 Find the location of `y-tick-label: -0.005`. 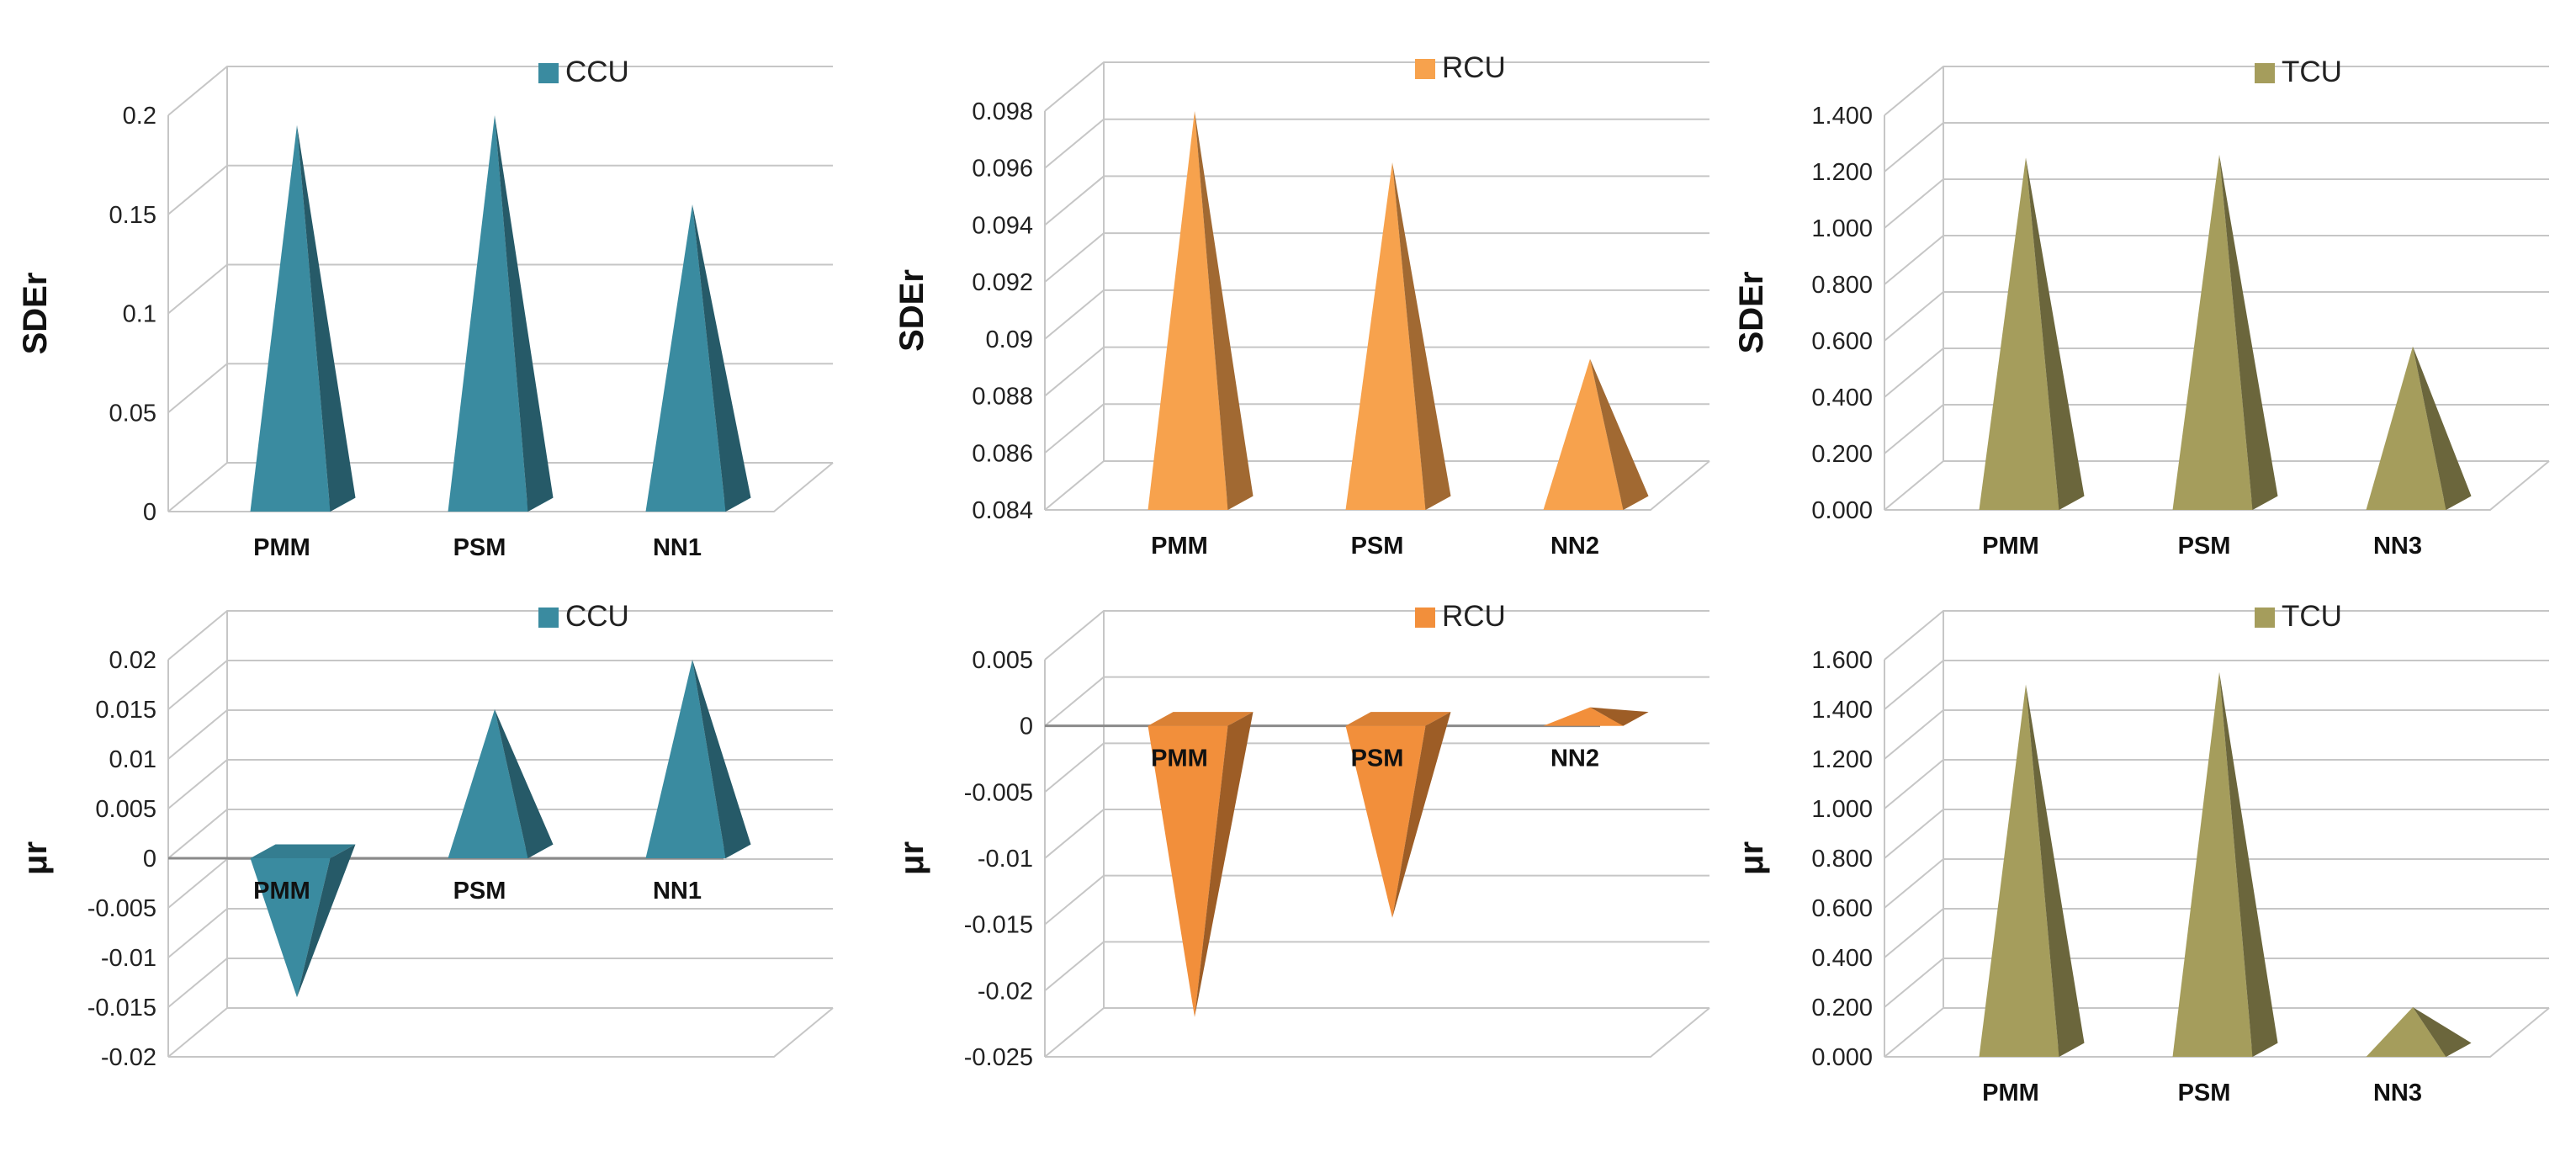

y-tick-label: -0.005 is located at coordinates (121, 908).